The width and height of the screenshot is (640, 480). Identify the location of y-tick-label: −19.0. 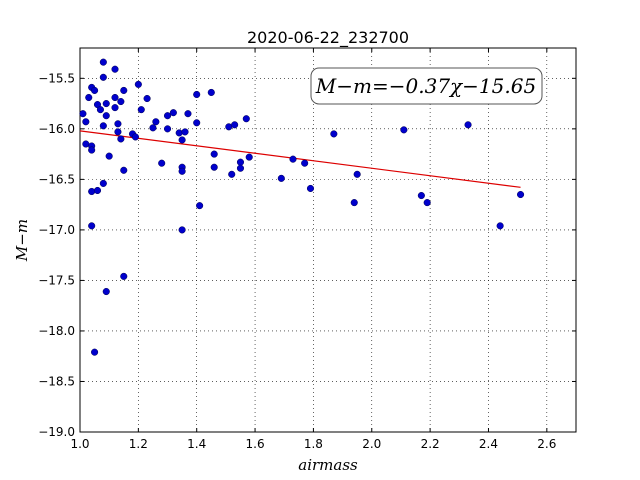
(56, 432).